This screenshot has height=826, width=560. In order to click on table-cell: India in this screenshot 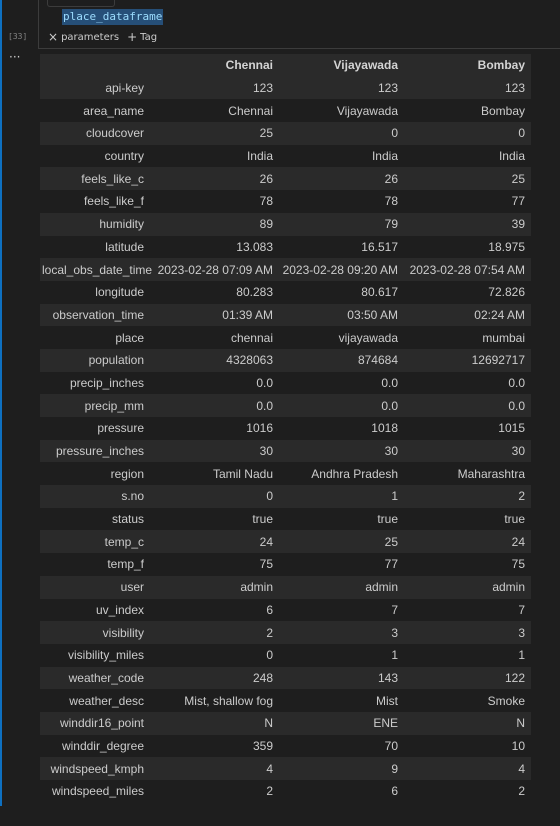, I will do `click(511, 156)`.